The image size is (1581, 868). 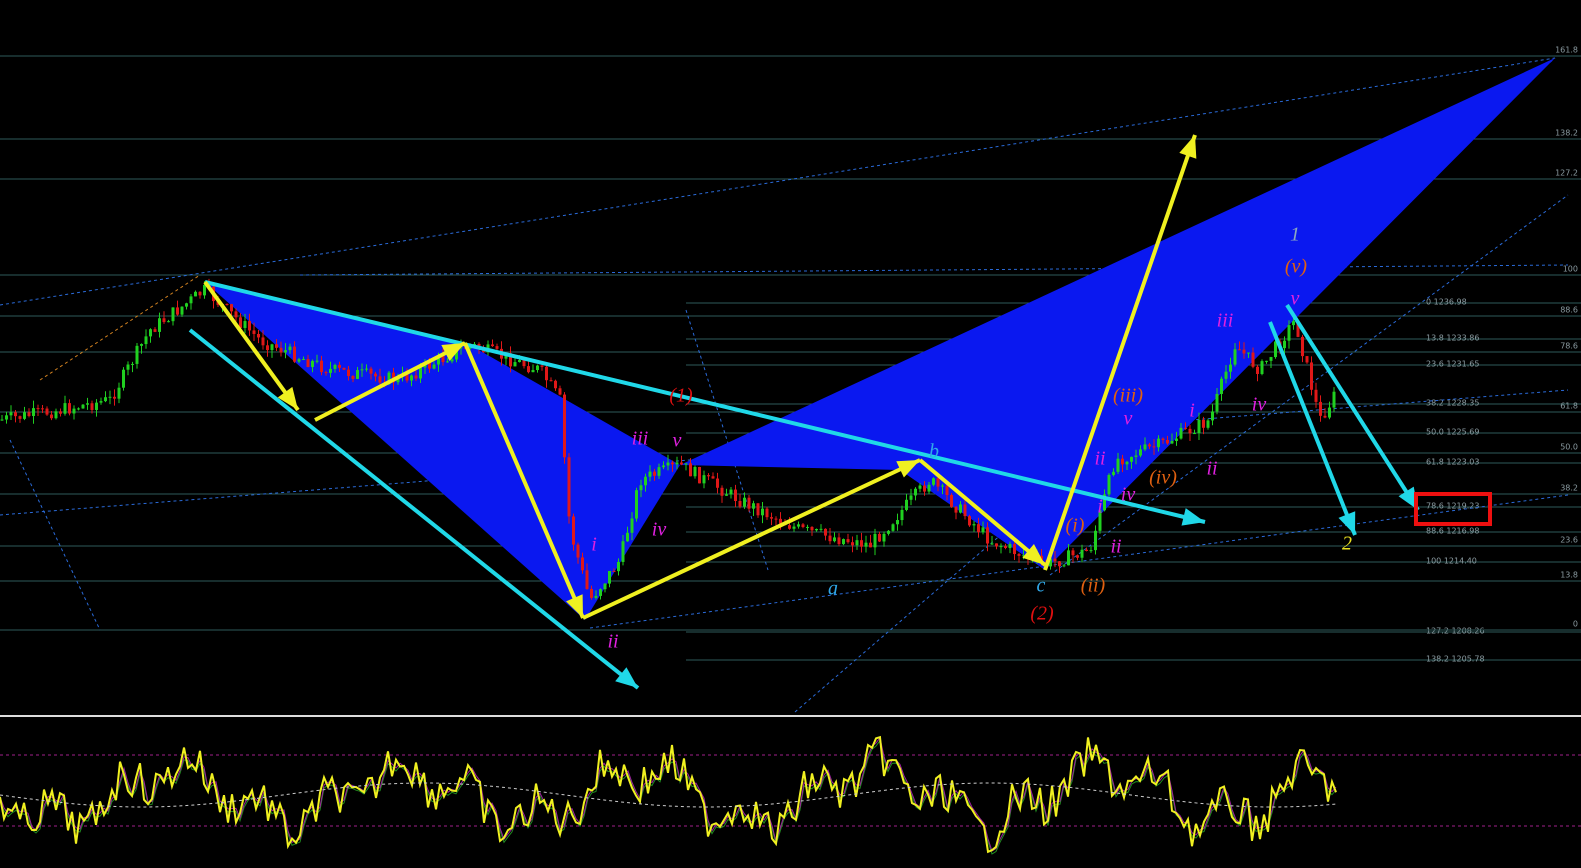 I want to click on osc-ma, so click(x=668, y=795).